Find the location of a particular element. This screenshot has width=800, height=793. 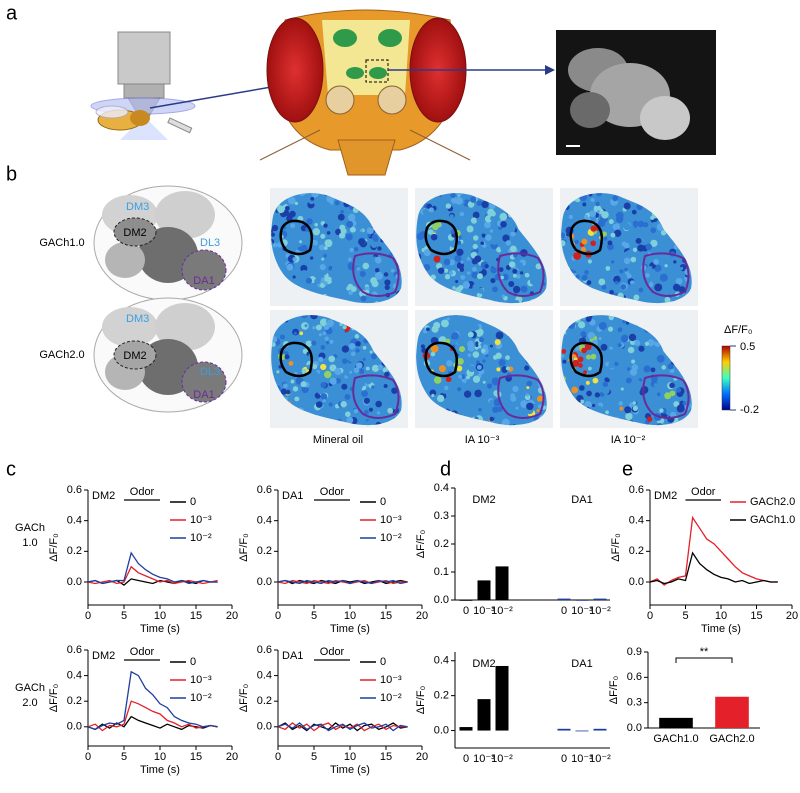

y-tick-label: 0.9 is located at coordinates (634, 652).